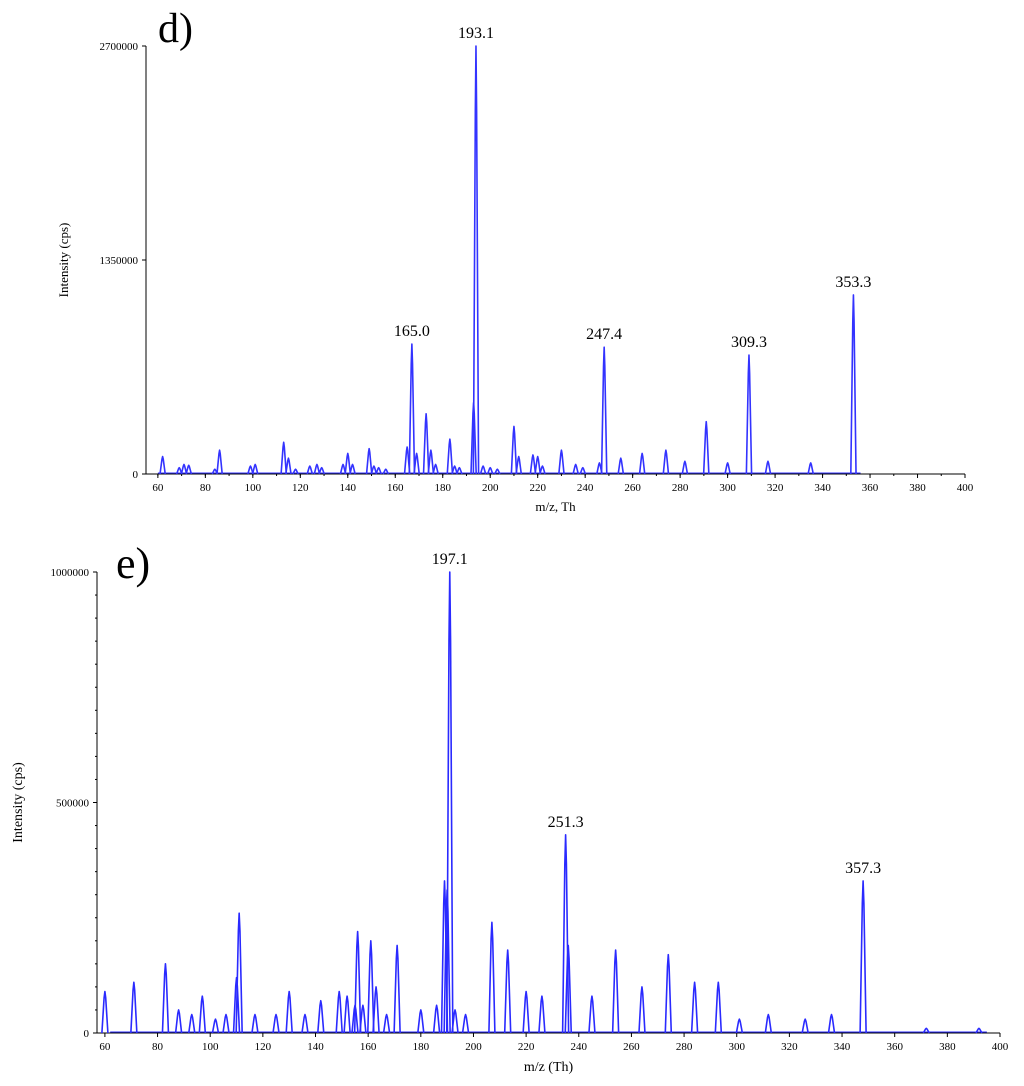  I want to click on y-tick-label: 1000000, so click(70, 573).